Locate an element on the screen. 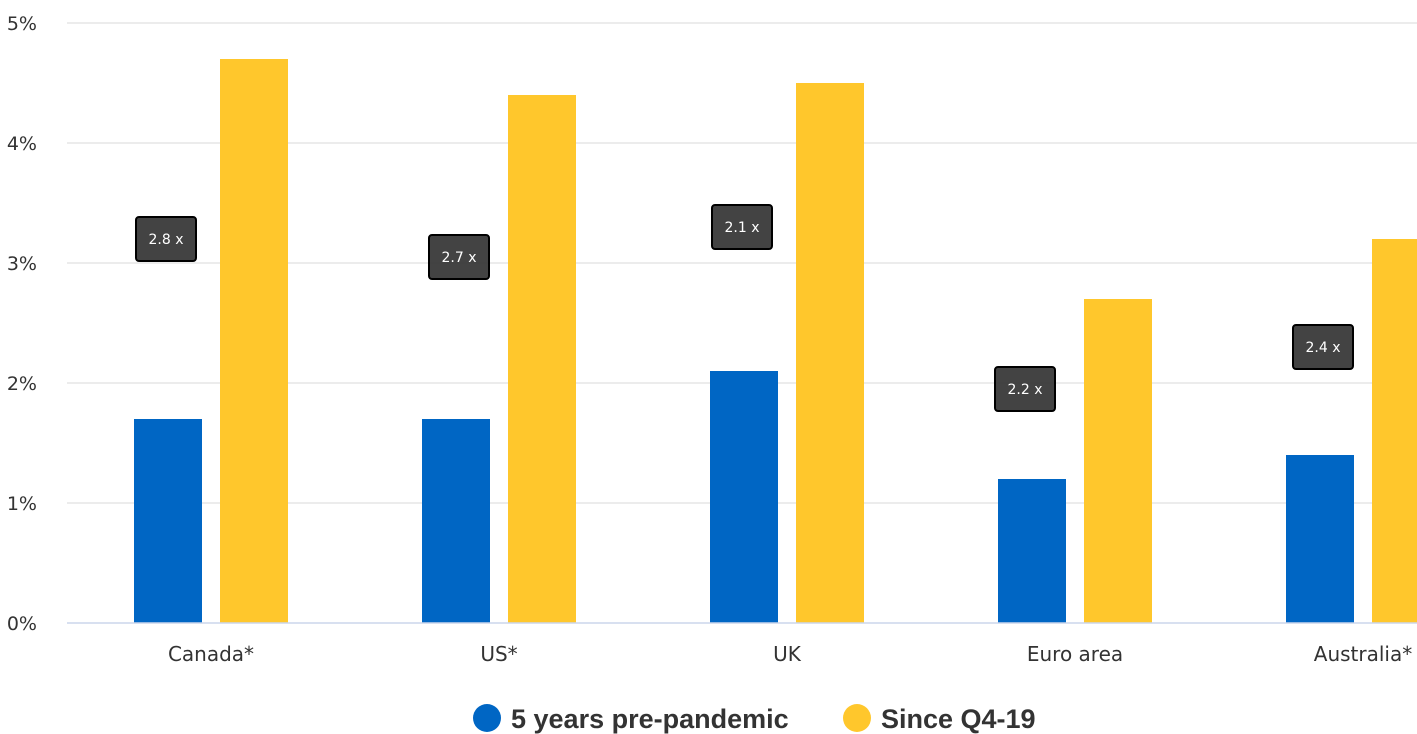  annotation-label: 2.8 x is located at coordinates (166, 240).